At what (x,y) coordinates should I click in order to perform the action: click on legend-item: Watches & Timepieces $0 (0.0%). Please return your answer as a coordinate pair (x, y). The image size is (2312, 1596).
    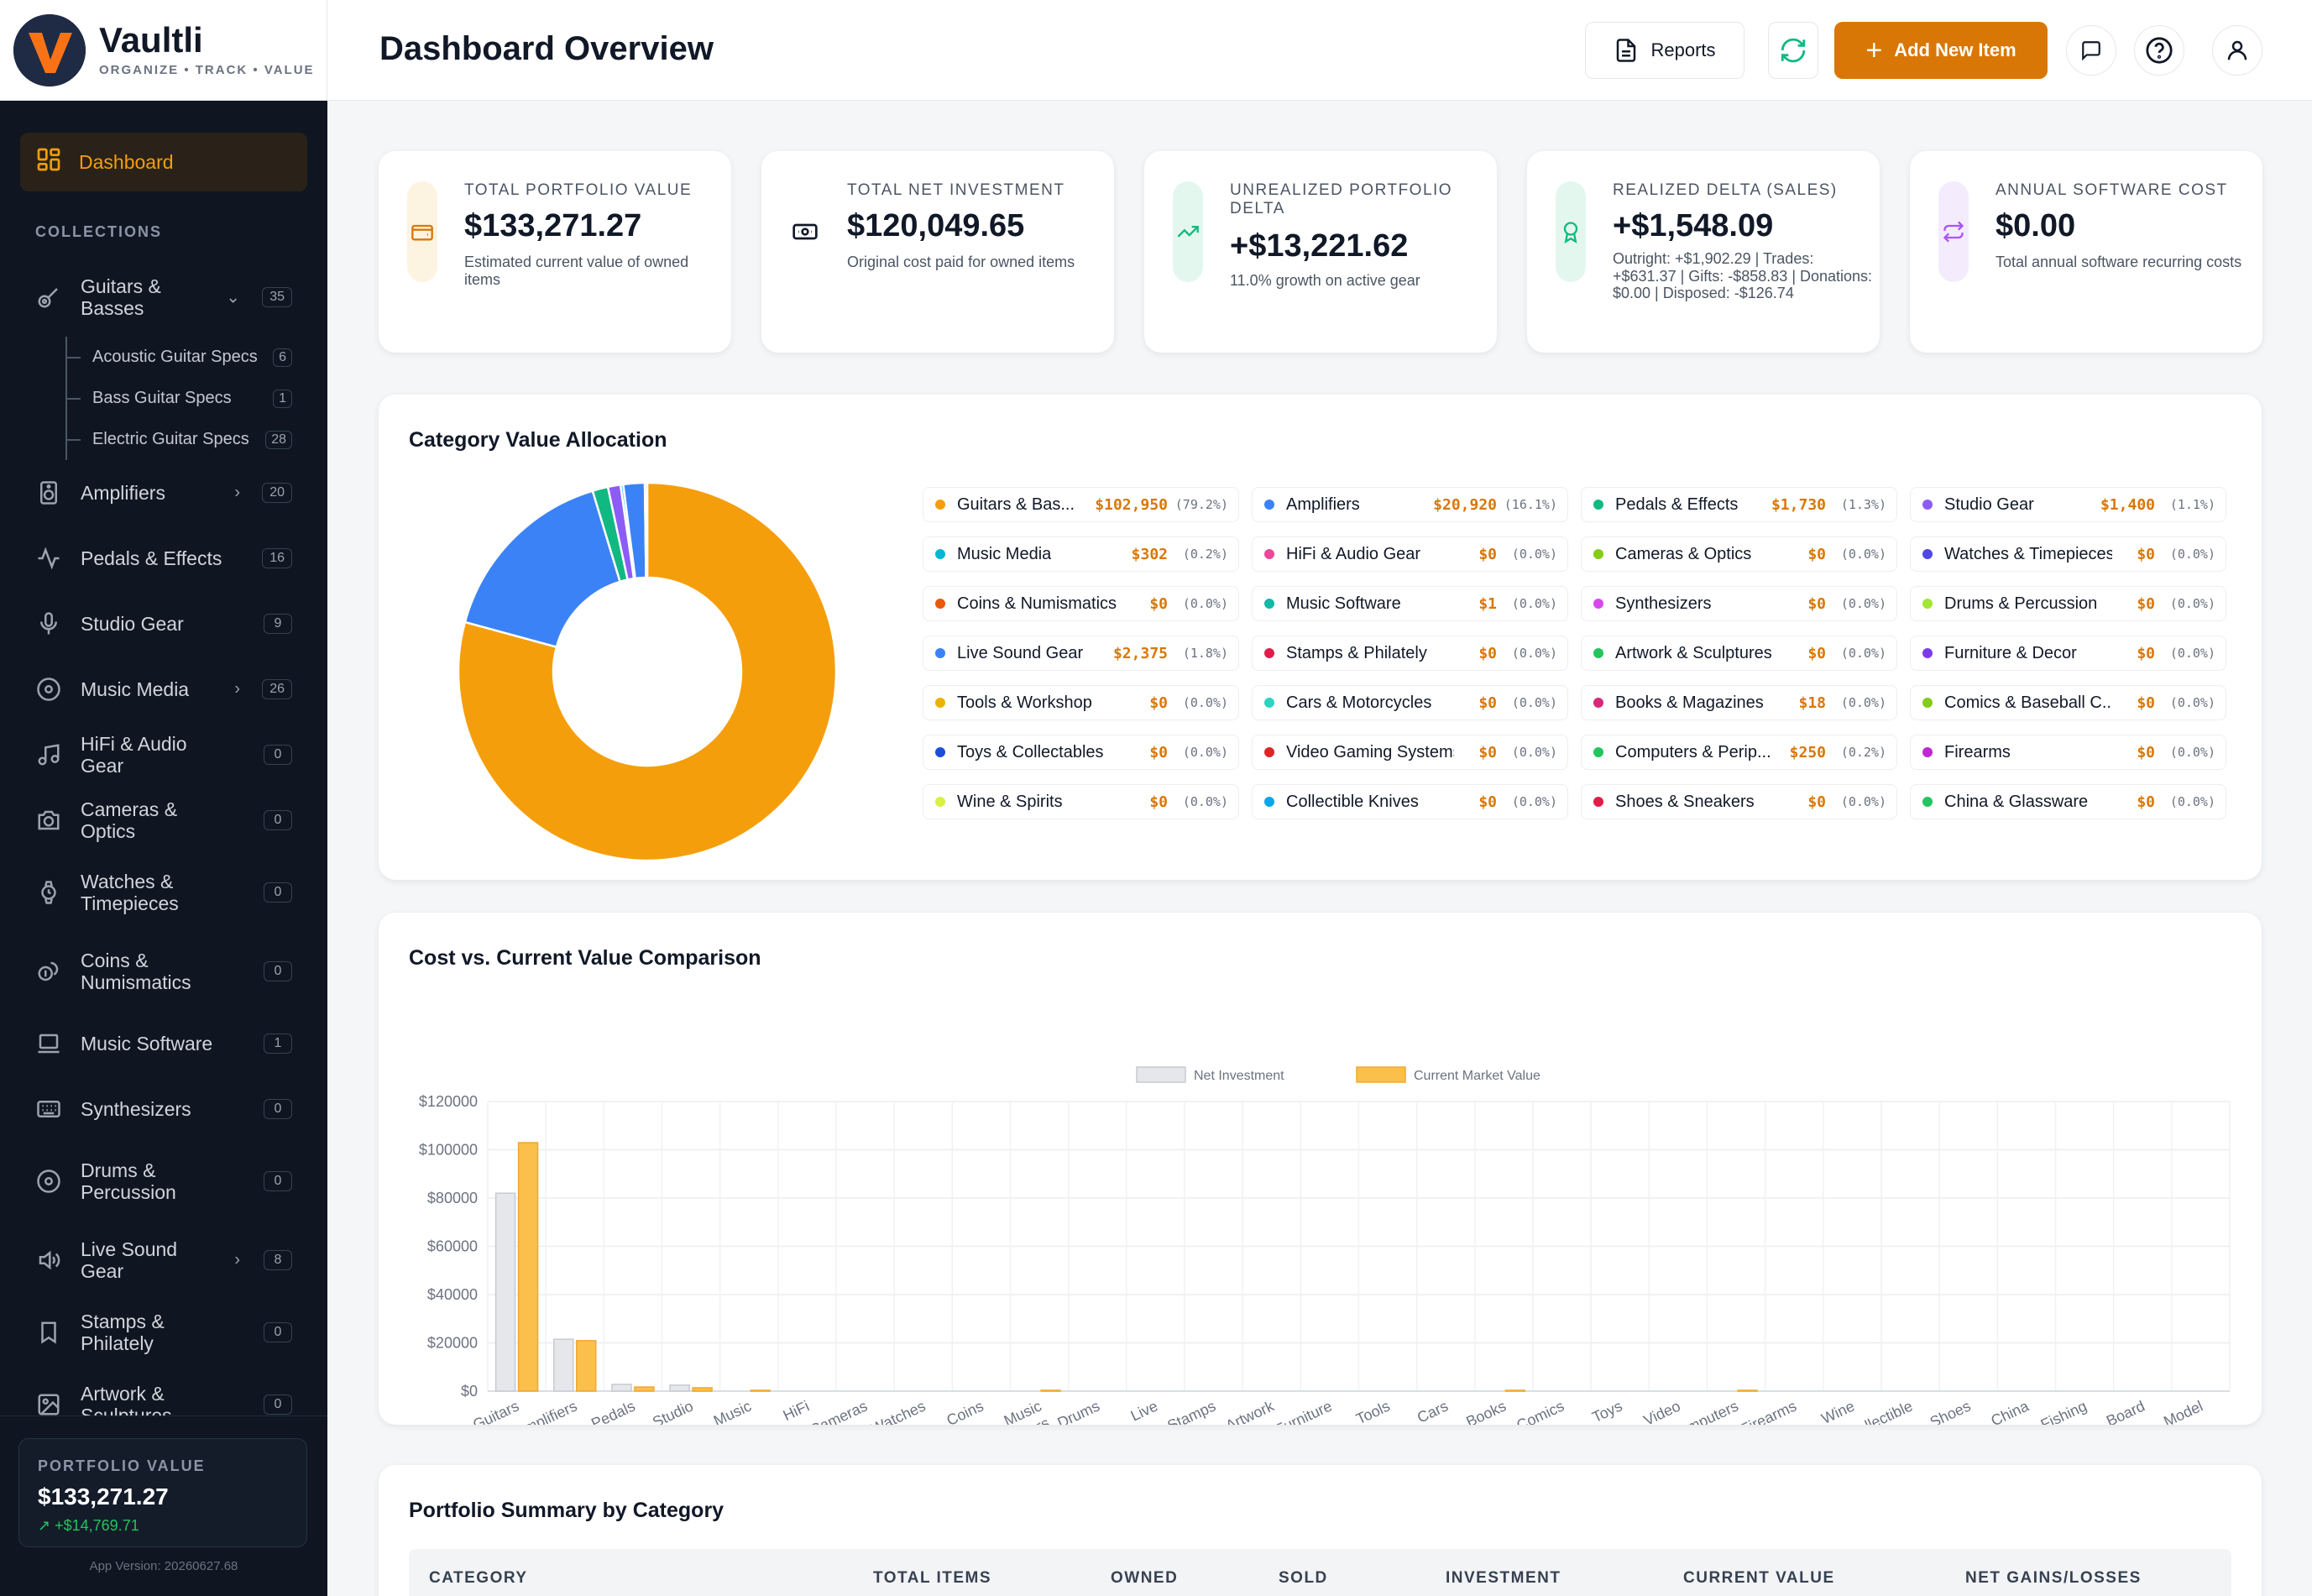
    Looking at the image, I should click on (2068, 554).